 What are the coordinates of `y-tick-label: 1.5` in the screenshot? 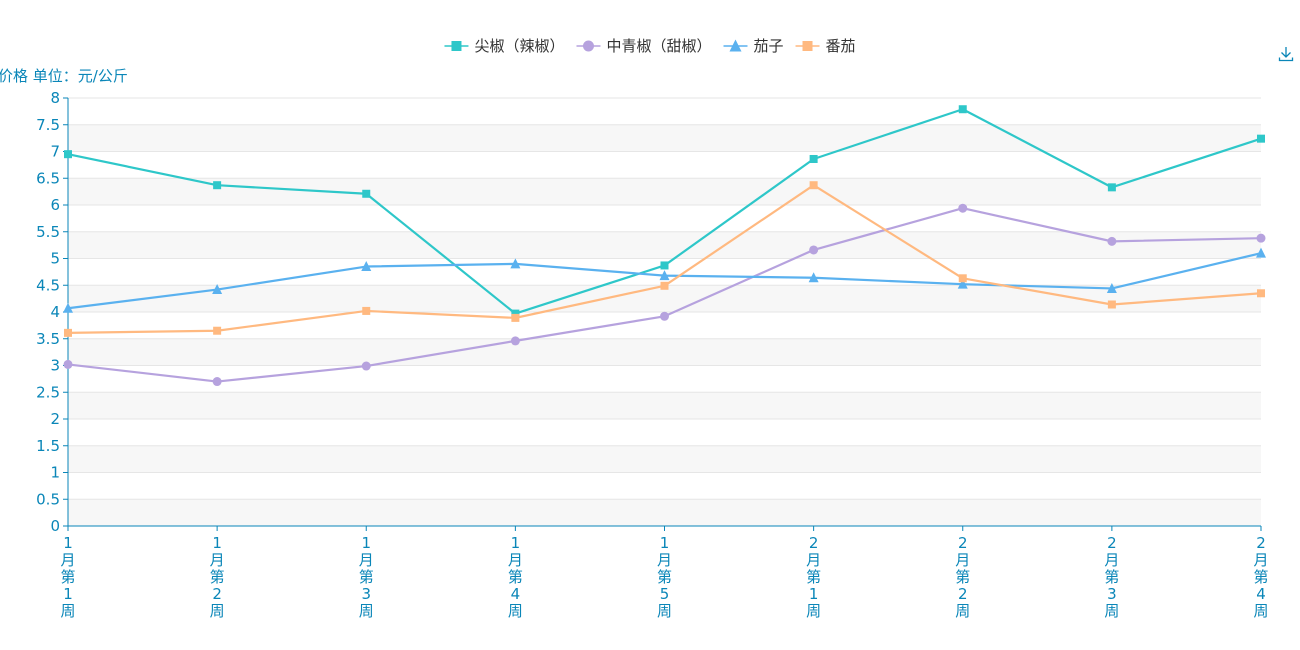 It's located at (48, 446).